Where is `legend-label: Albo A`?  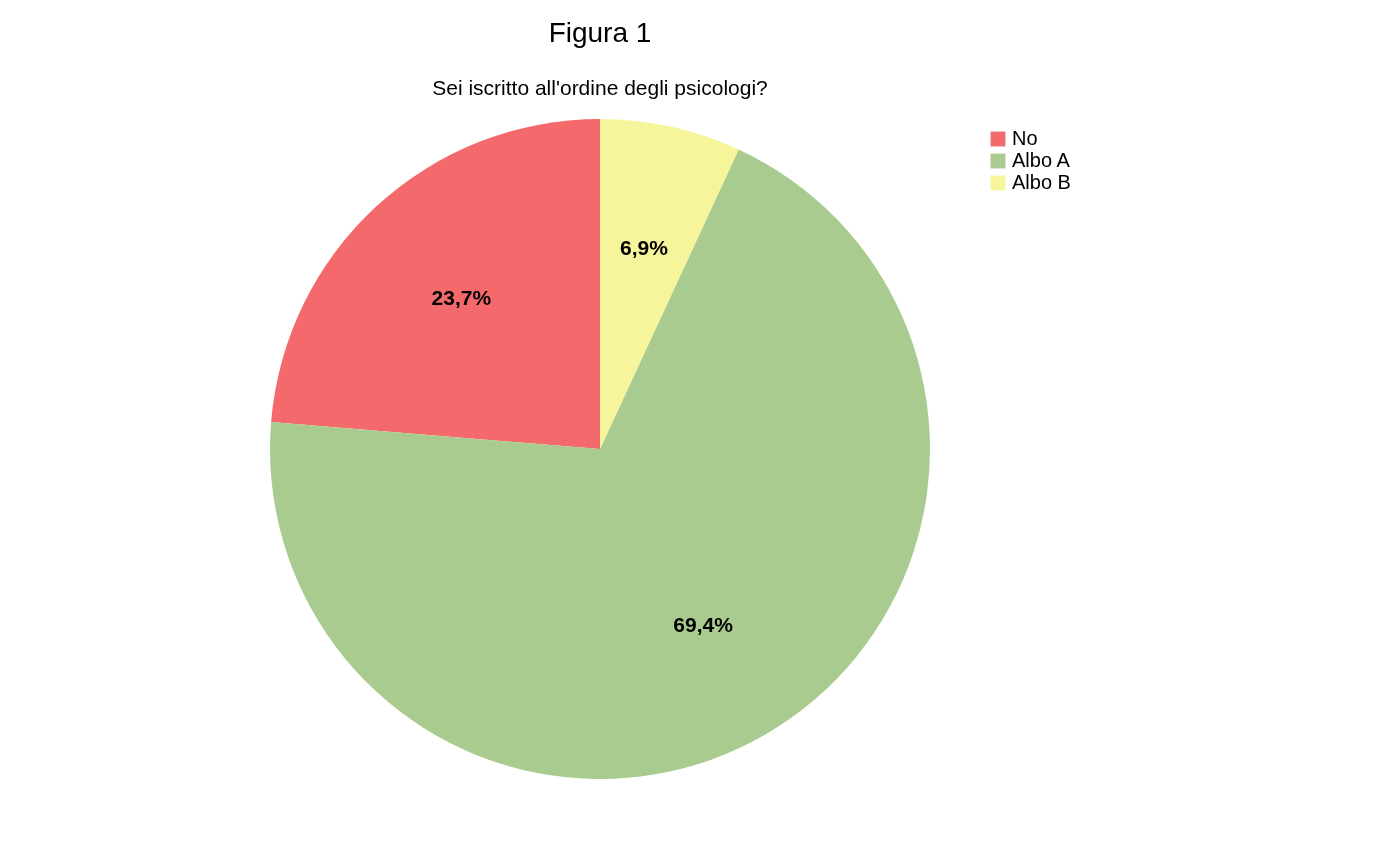
legend-label: Albo A is located at coordinates (1041, 160).